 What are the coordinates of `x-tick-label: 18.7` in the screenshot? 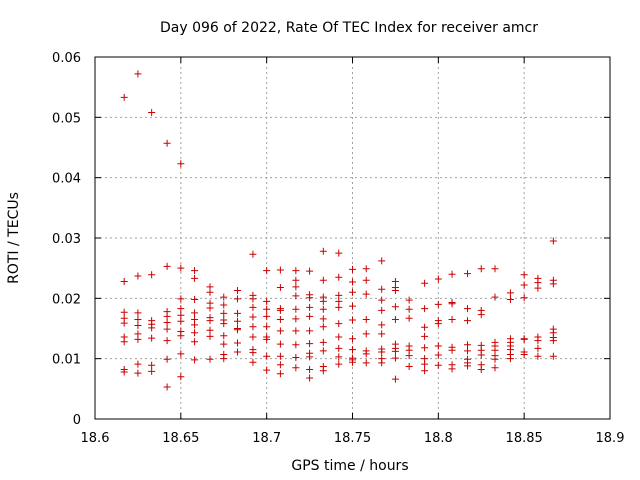 It's located at (266, 438).